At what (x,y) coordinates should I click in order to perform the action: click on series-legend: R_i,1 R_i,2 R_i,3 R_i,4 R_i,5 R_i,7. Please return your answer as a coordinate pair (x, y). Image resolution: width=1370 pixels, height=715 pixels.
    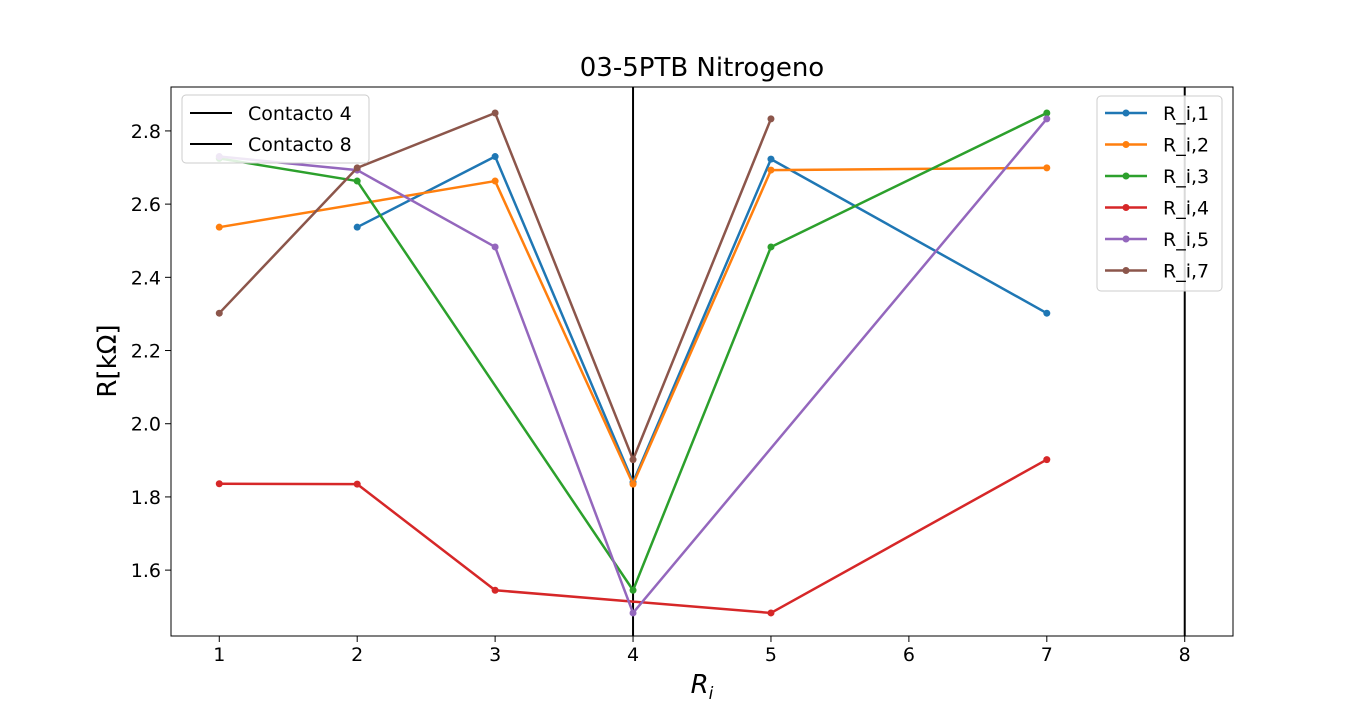
    Looking at the image, I should click on (1159, 193).